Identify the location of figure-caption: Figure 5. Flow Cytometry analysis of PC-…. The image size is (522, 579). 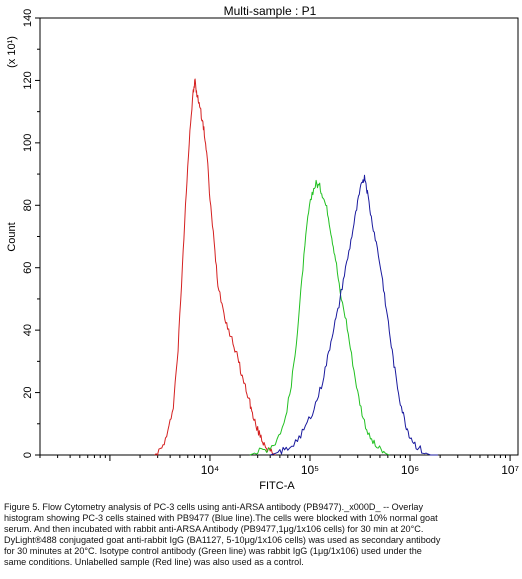
(260, 535).